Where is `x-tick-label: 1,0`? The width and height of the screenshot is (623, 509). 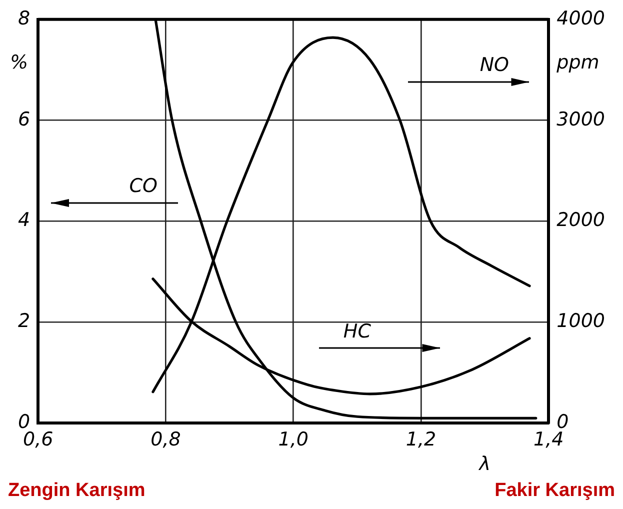 x-tick-label: 1,0 is located at coordinates (293, 439).